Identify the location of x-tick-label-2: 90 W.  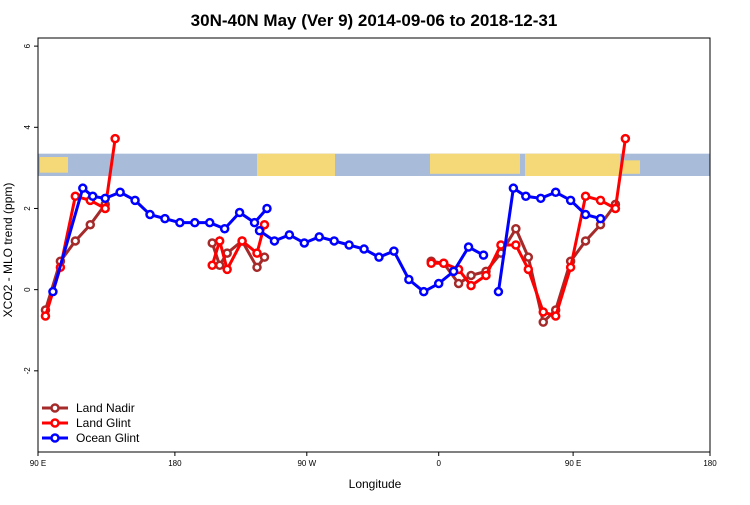
(306, 463).